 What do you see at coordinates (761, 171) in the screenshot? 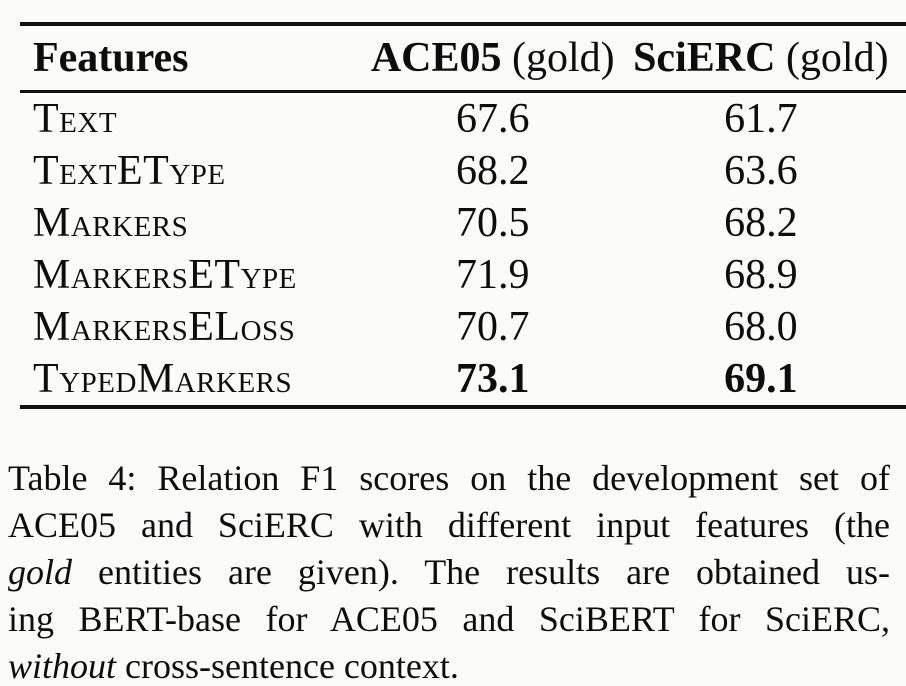
I see `scierc-score-cell: 63.6` at bounding box center [761, 171].